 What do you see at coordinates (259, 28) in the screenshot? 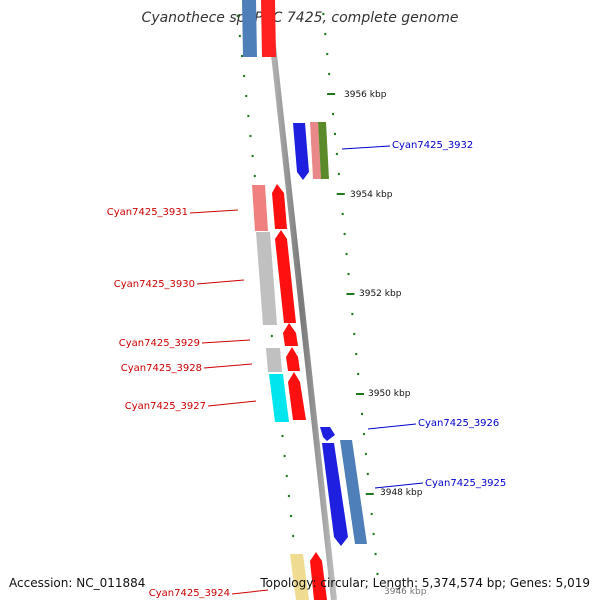
I see `gene-blocks-top` at bounding box center [259, 28].